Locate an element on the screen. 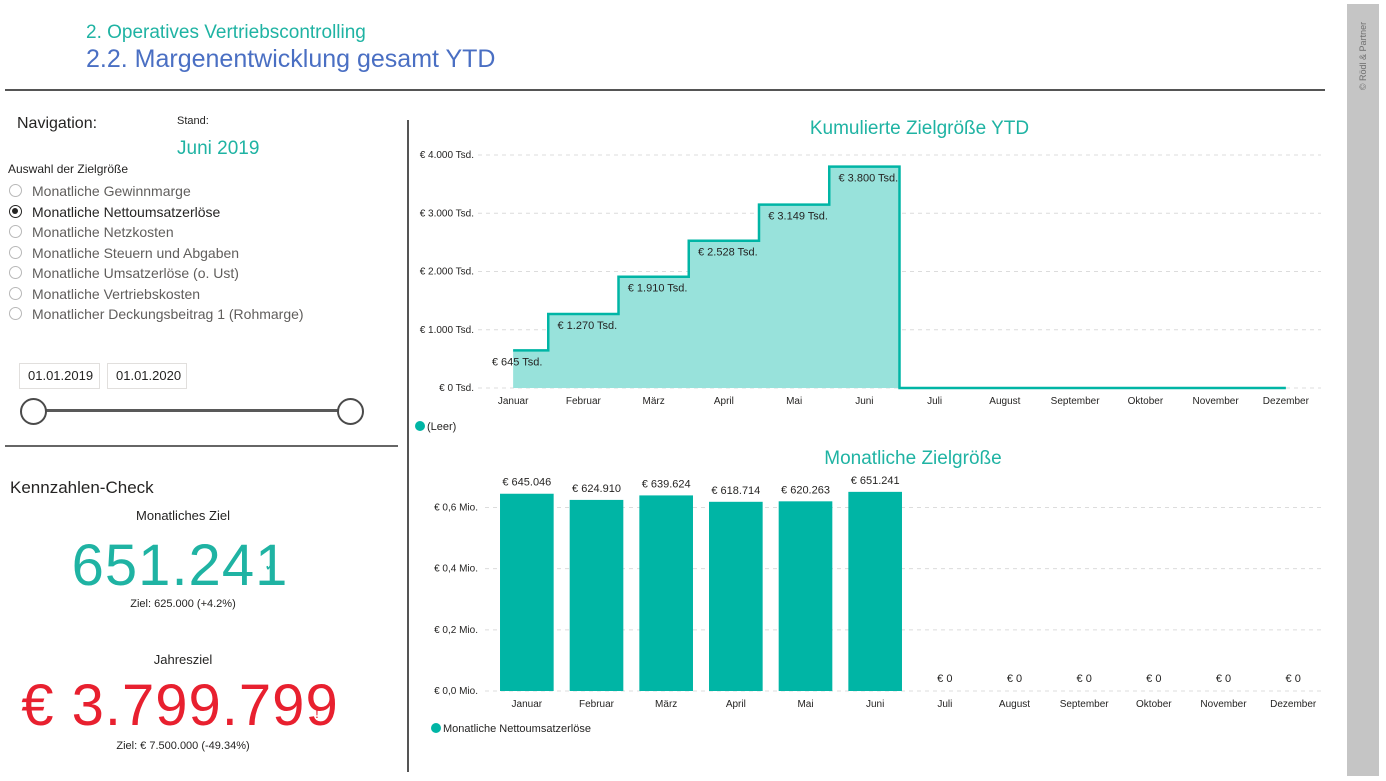  section-subtitle: 2. Operatives Vertriebscontrolling is located at coordinates (226, 32).